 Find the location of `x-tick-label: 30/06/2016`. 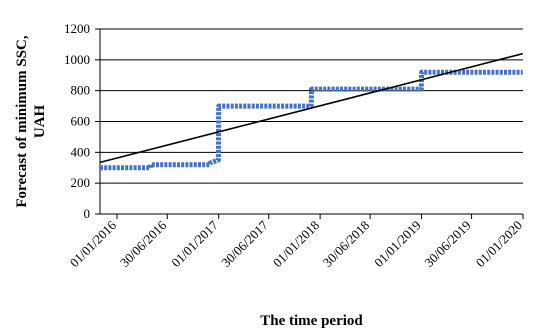

x-tick-label: 30/06/2016 is located at coordinates (143, 243).